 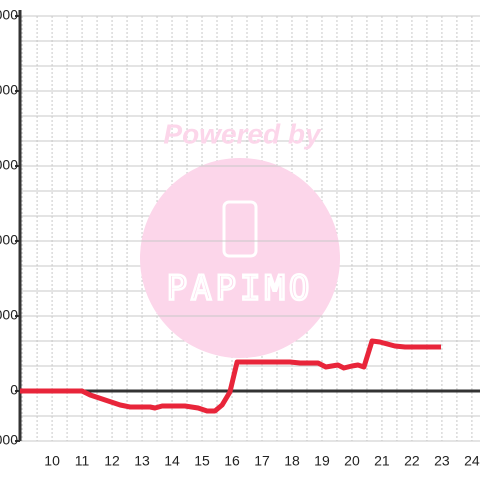 What do you see at coordinates (82, 461) in the screenshot?
I see `x-tick-label: 11` at bounding box center [82, 461].